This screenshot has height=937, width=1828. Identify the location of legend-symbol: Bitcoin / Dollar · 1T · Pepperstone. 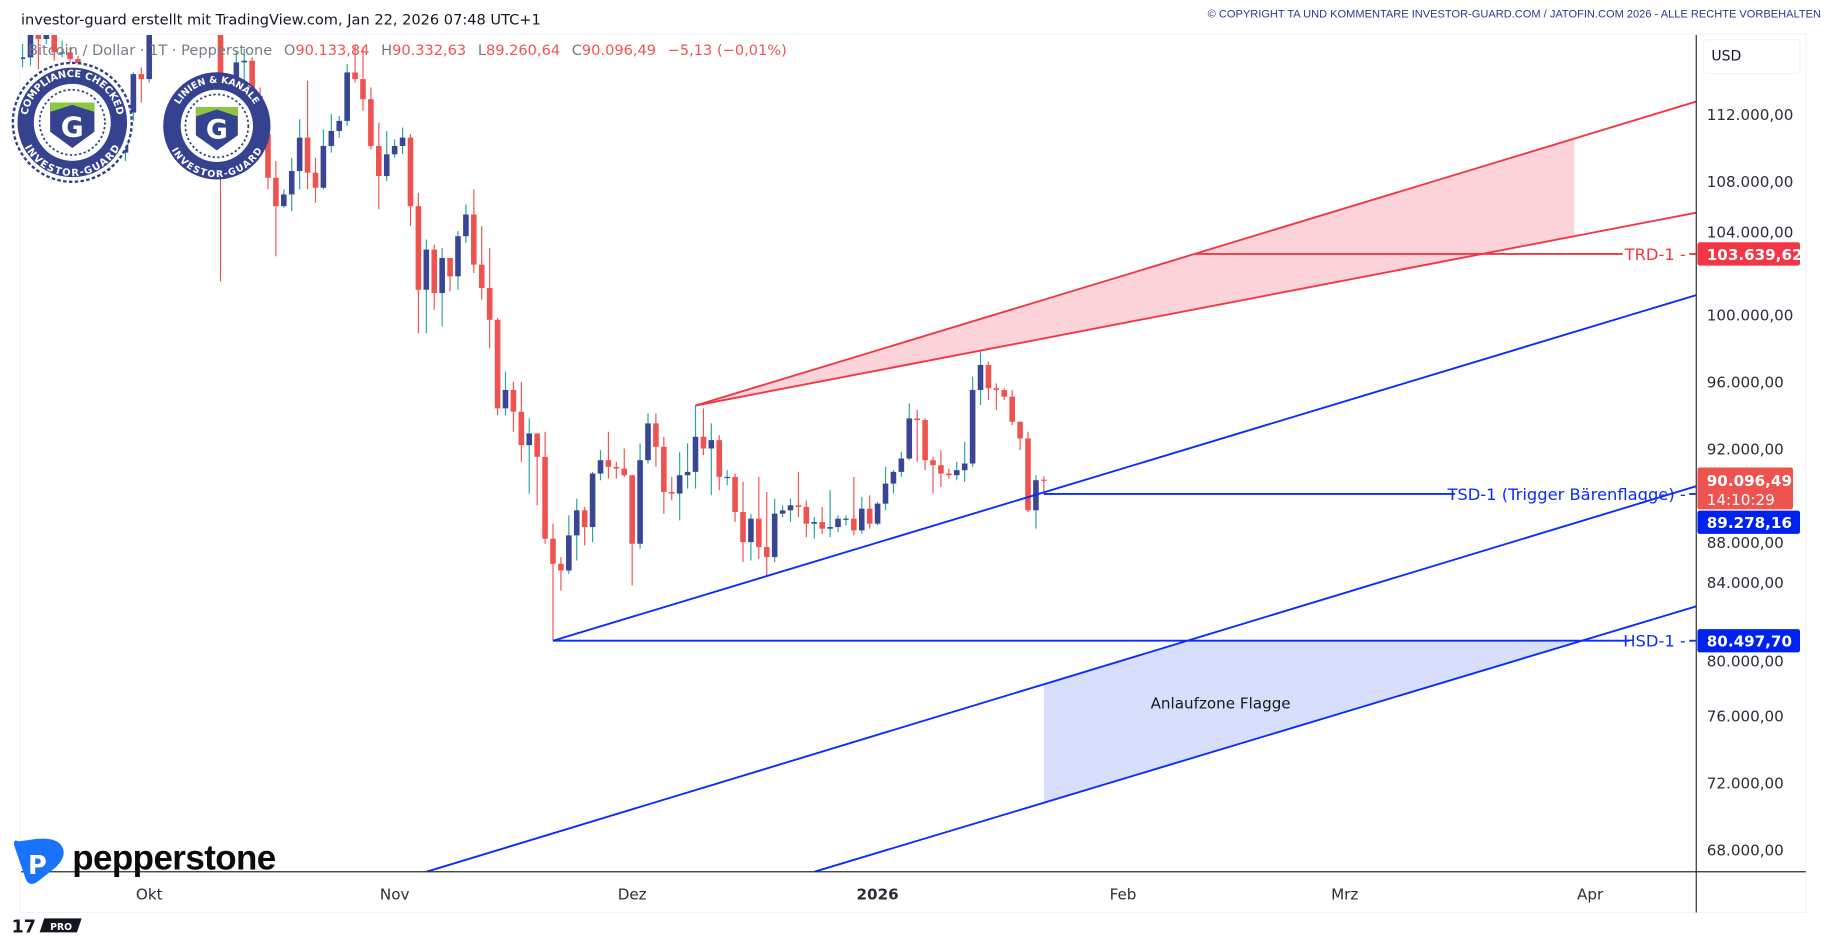
(150, 50).